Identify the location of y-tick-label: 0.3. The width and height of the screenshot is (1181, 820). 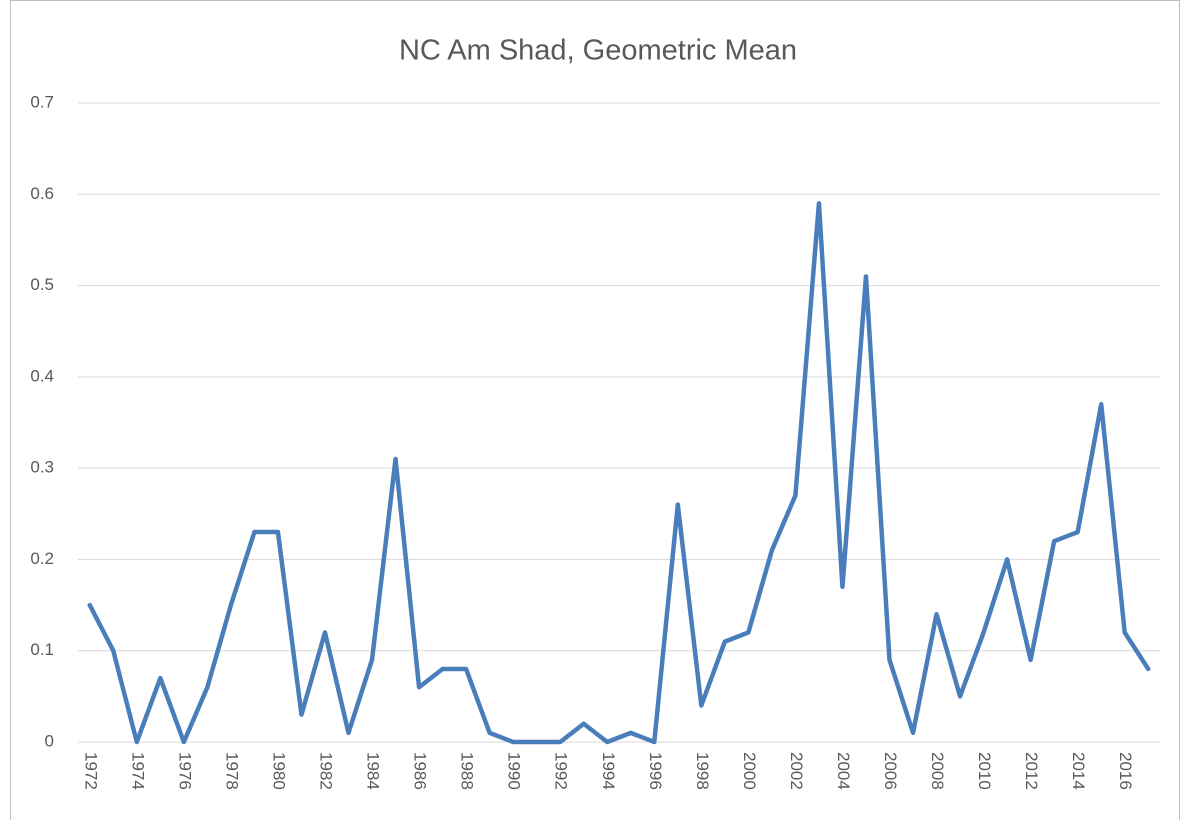
(42, 467).